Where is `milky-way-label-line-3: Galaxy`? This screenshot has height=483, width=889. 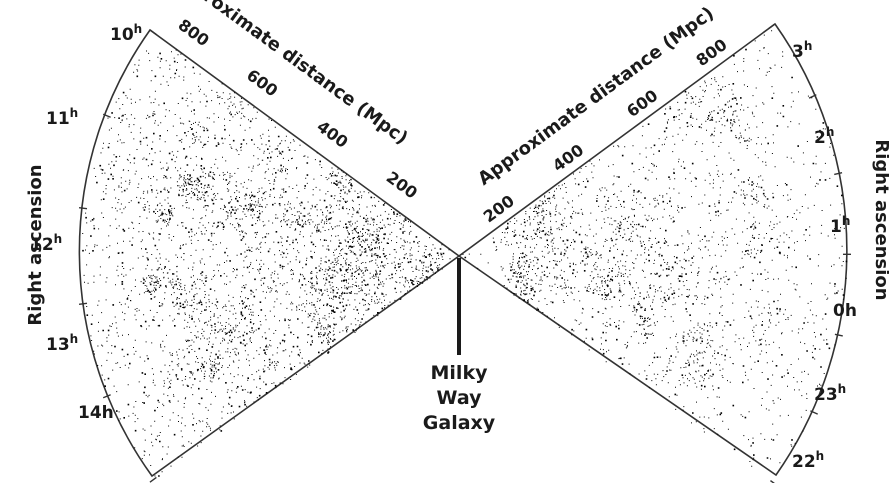 milky-way-label-line-3: Galaxy is located at coordinates (459, 423).